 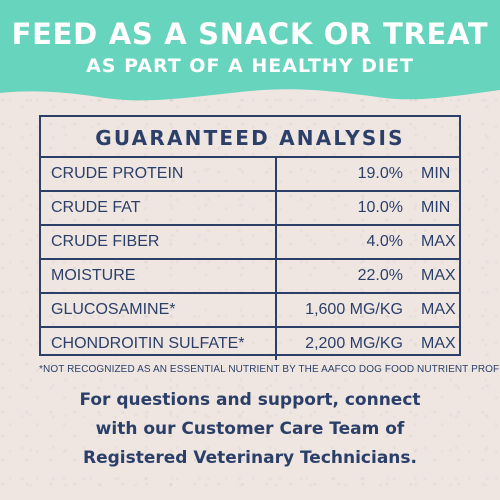 What do you see at coordinates (348, 275) in the screenshot?
I see `nutrient-value: 22.0%` at bounding box center [348, 275].